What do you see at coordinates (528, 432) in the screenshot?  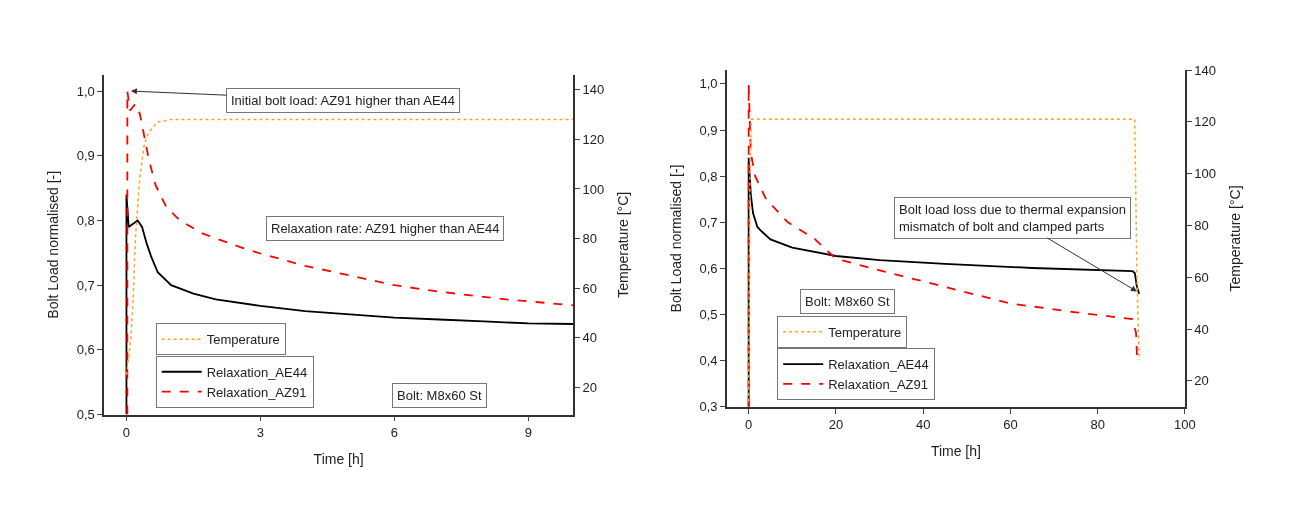 I see `x-tick-label: 9` at bounding box center [528, 432].